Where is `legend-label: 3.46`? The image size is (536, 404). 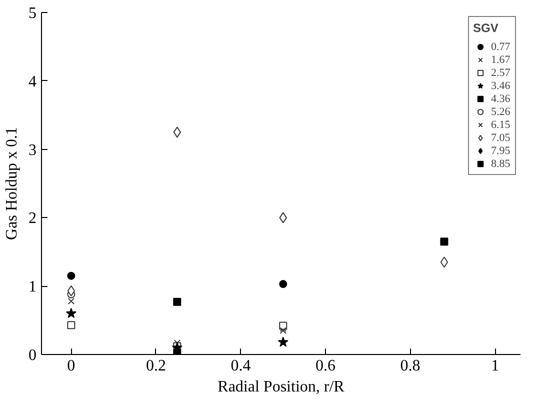
legend-label: 3.46 is located at coordinates (501, 85).